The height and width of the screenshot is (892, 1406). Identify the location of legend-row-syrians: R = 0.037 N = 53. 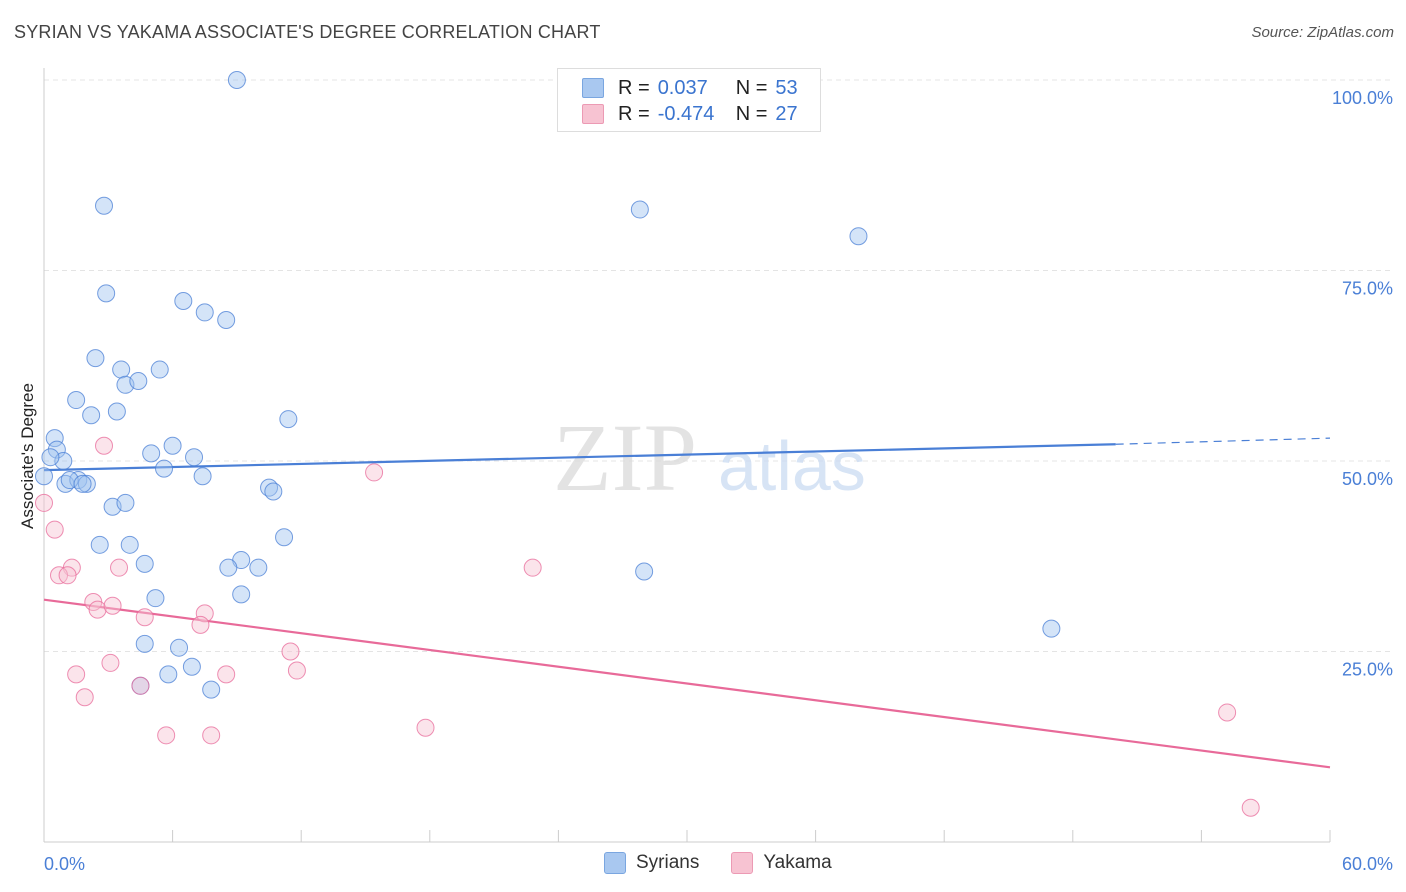
(690, 88).